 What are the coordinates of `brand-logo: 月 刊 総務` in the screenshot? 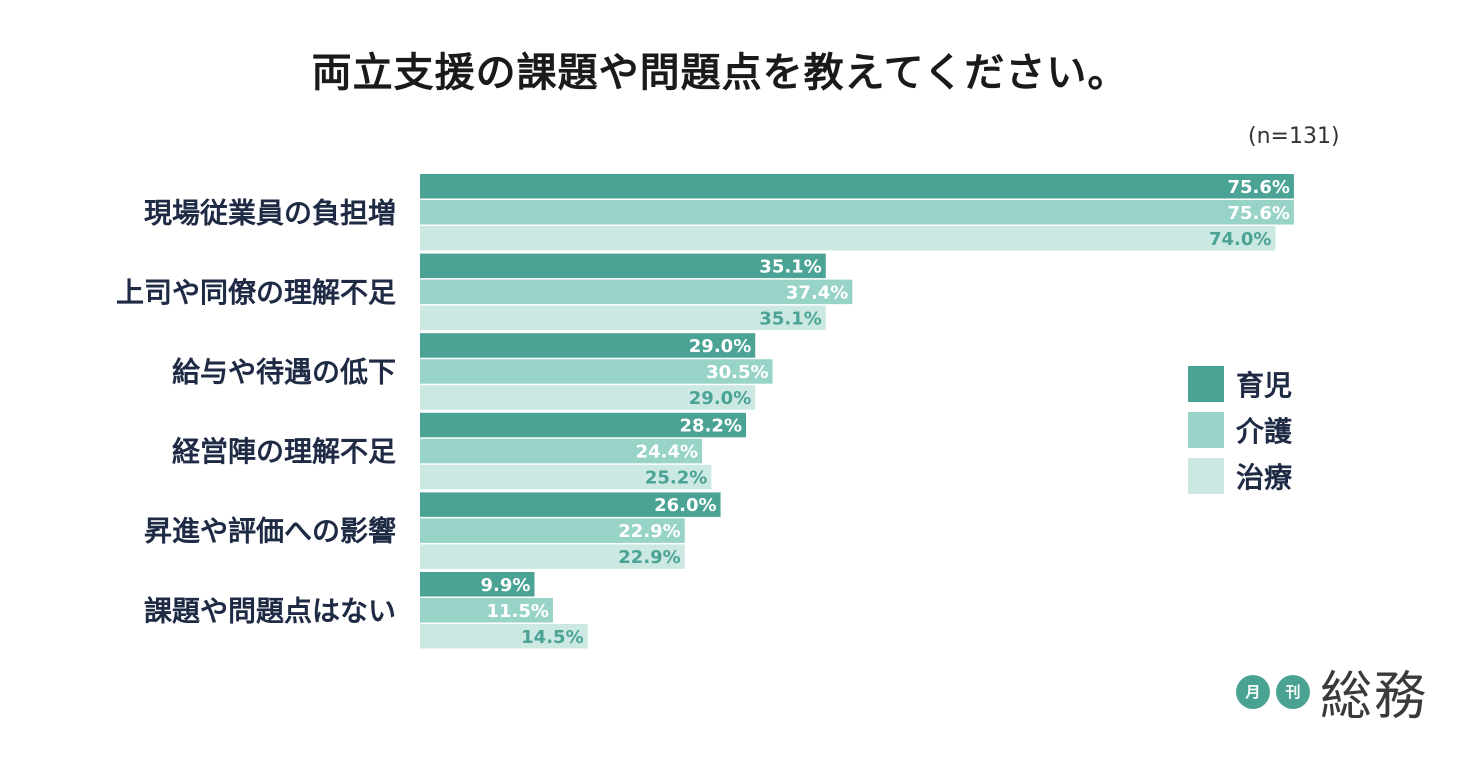 It's located at (1332, 691).